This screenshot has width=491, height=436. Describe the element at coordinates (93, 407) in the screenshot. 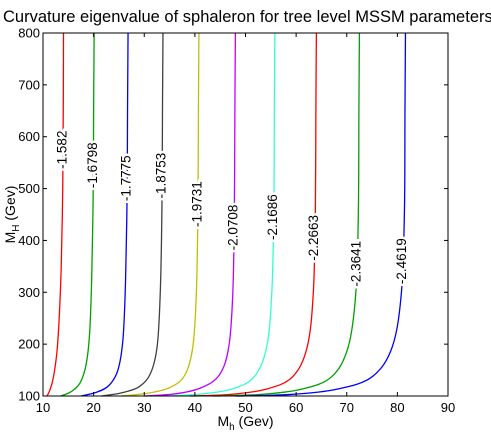

I see `x-tick-label: 20` at that location.